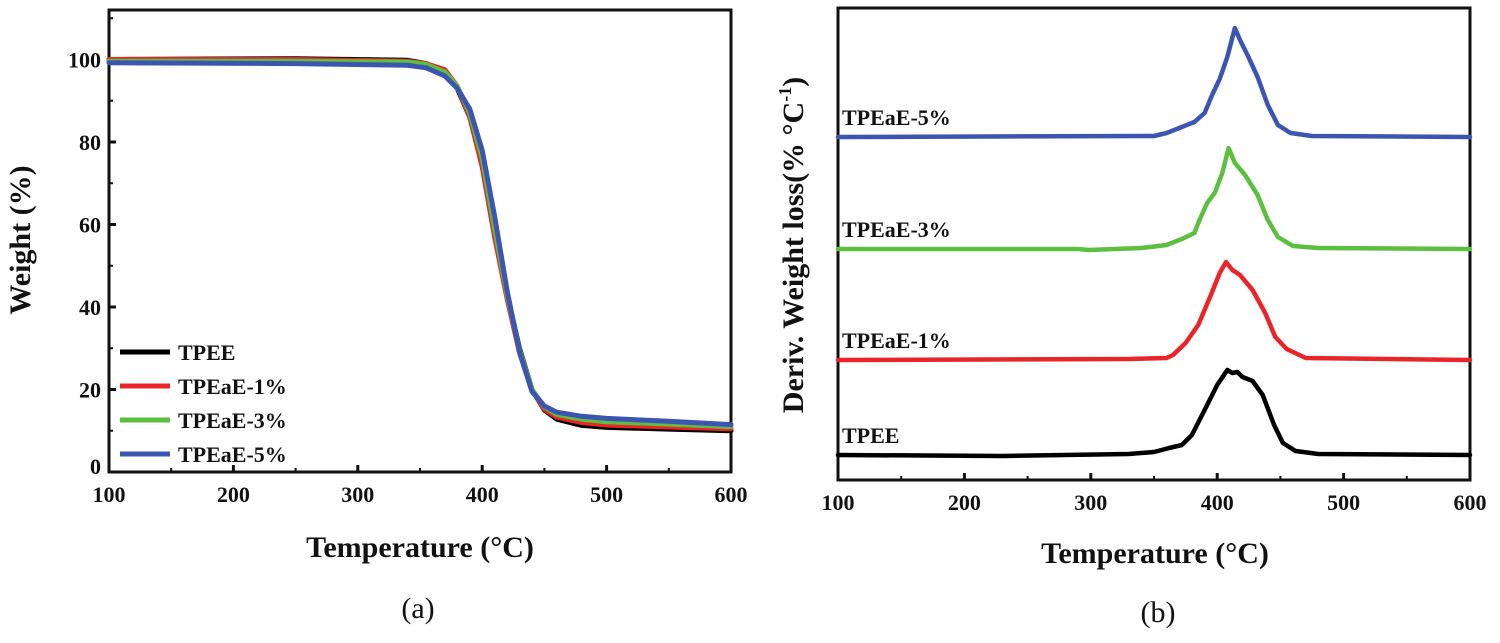  What do you see at coordinates (90, 307) in the screenshot?
I see `y-tick-label: 40` at bounding box center [90, 307].